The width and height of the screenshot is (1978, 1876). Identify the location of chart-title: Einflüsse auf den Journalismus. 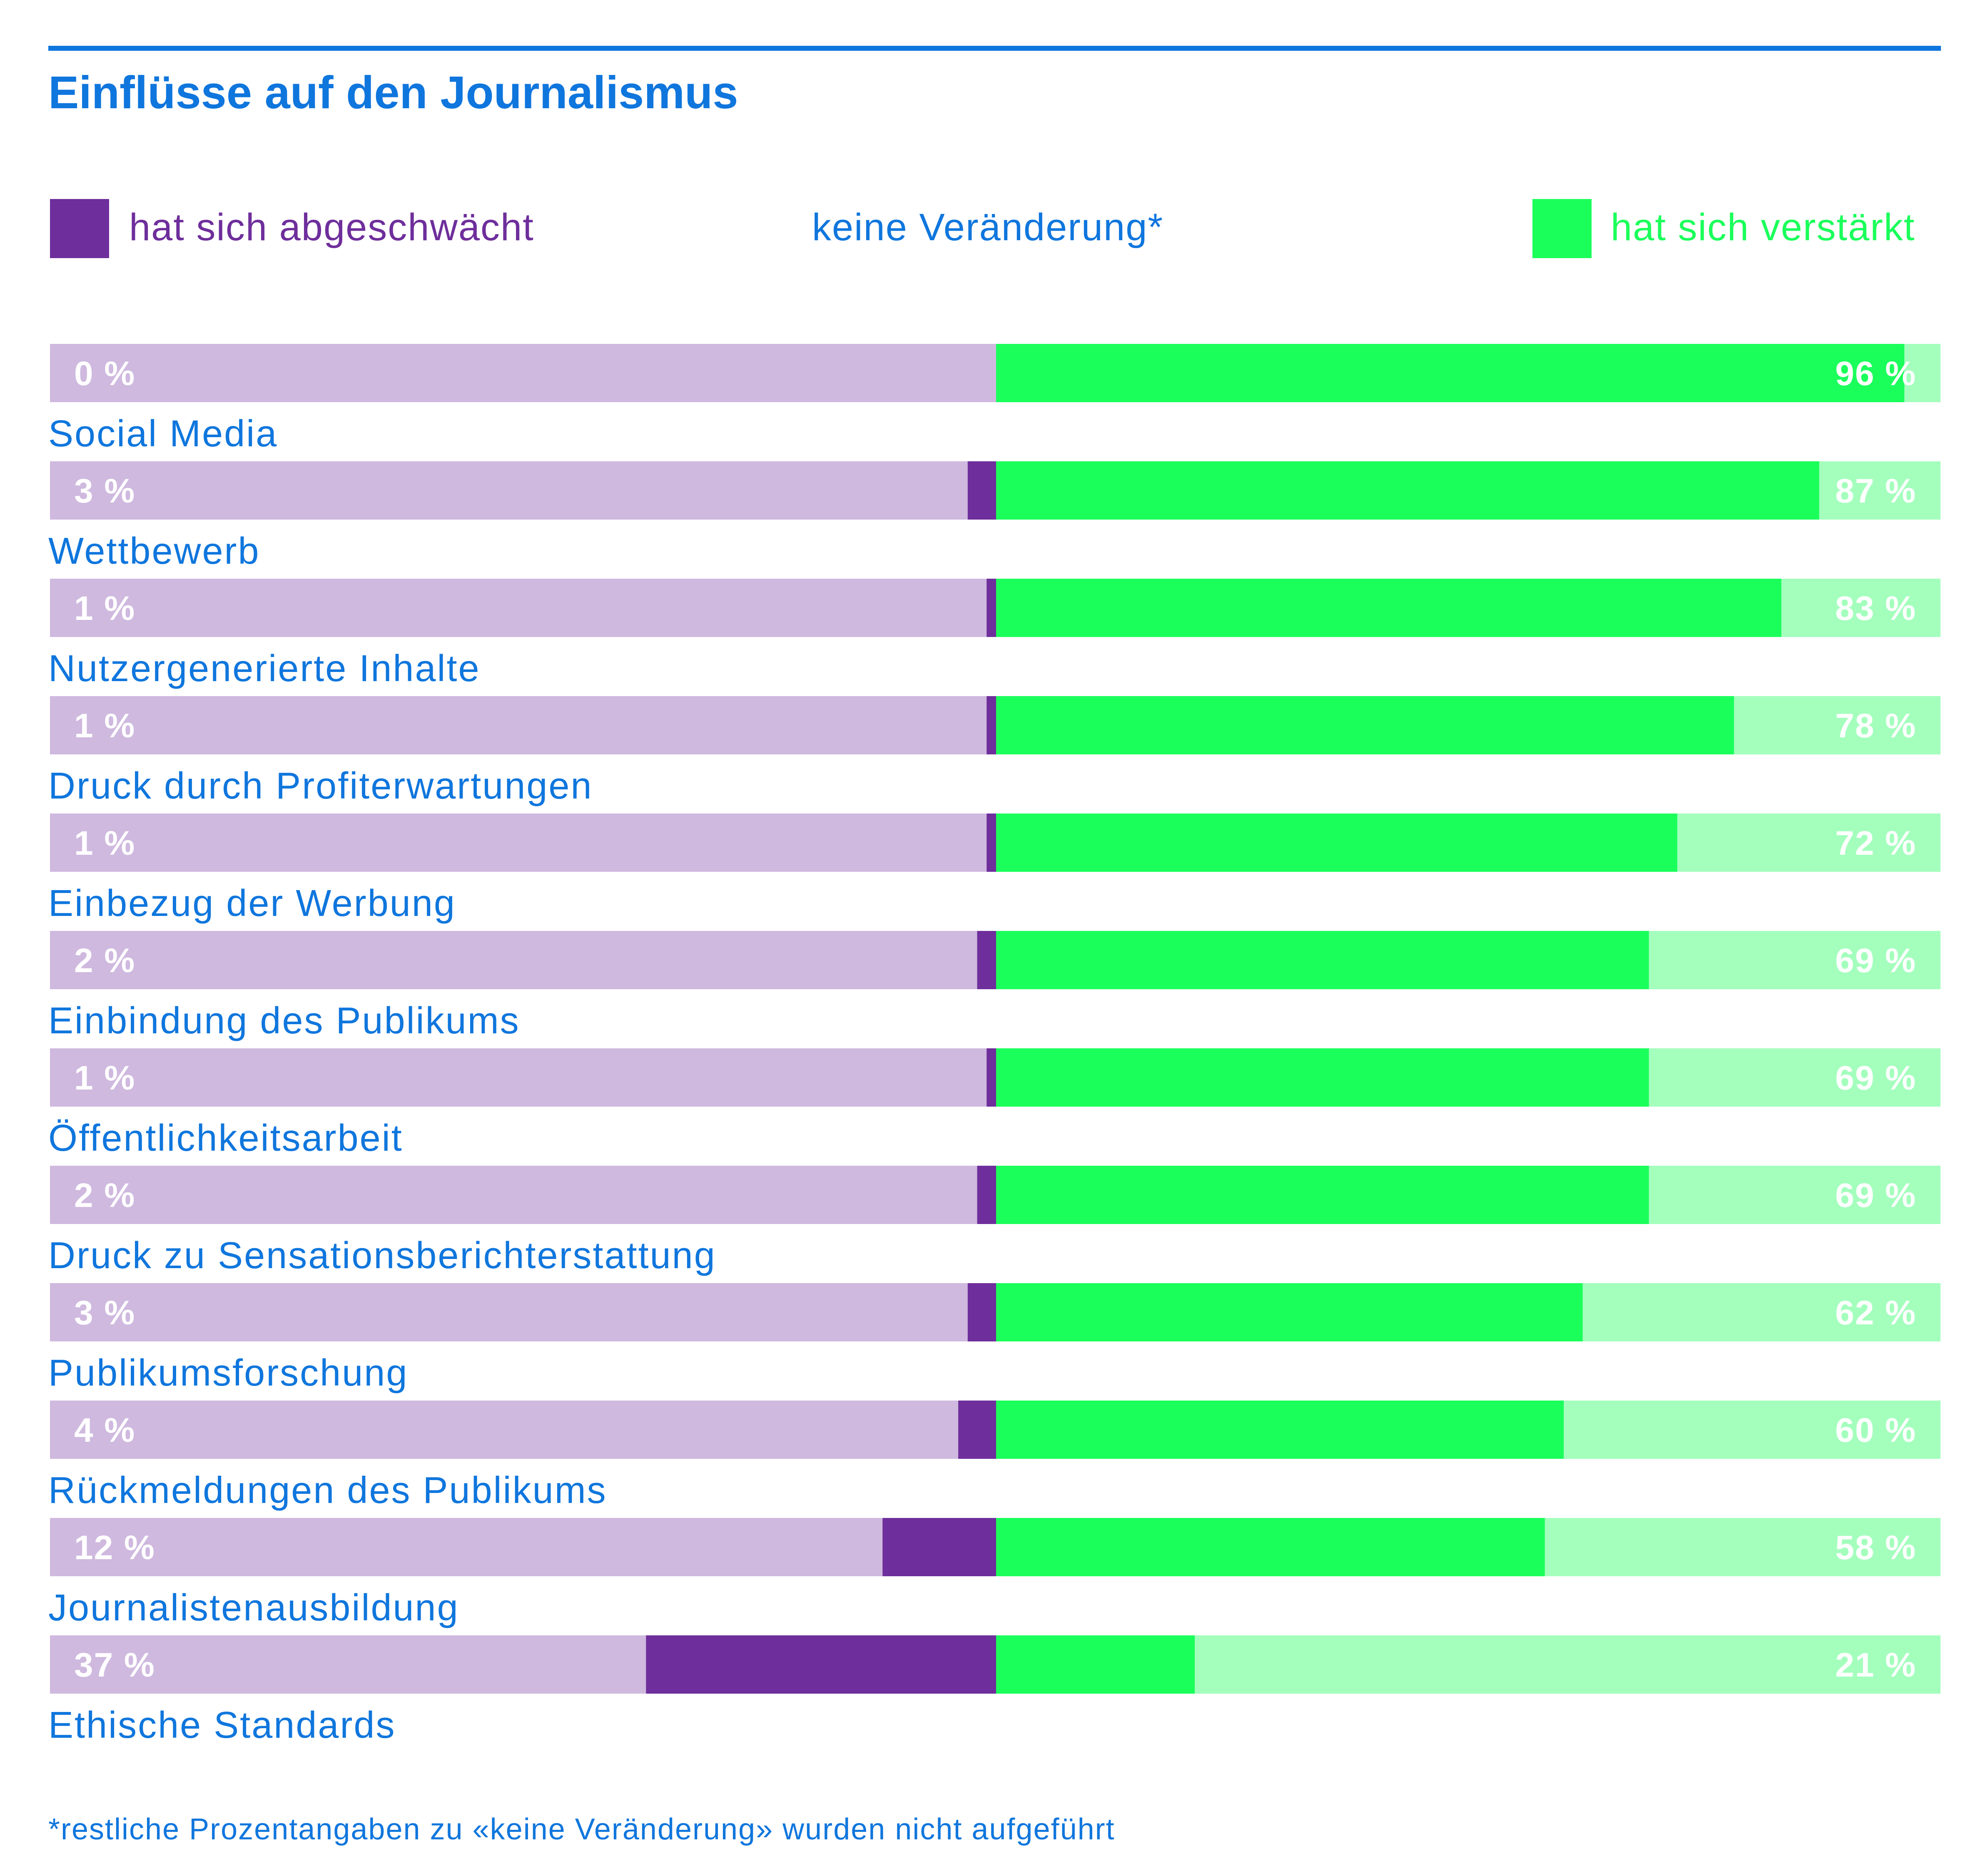
(393, 92).